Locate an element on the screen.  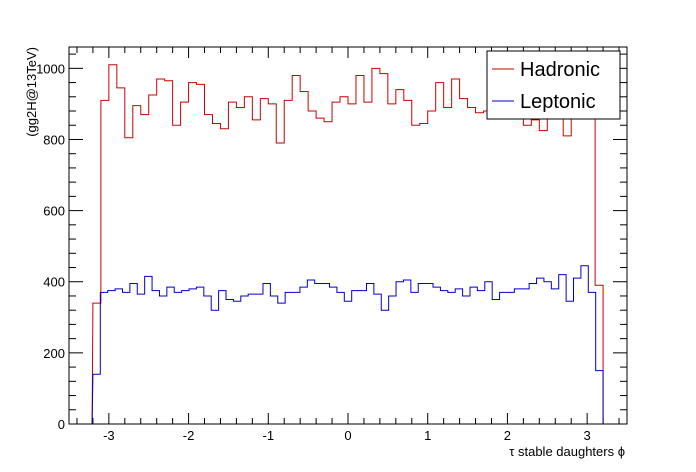
y-tick-label: 1000 is located at coordinates (50, 68).